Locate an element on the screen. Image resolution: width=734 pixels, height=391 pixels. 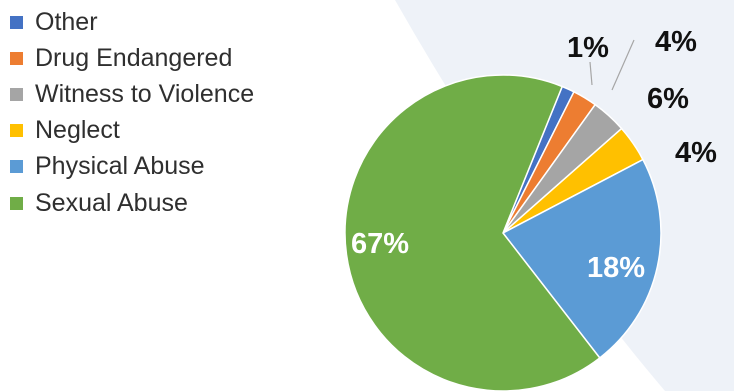
legend-item-neglect: Neglect is located at coordinates (132, 131).